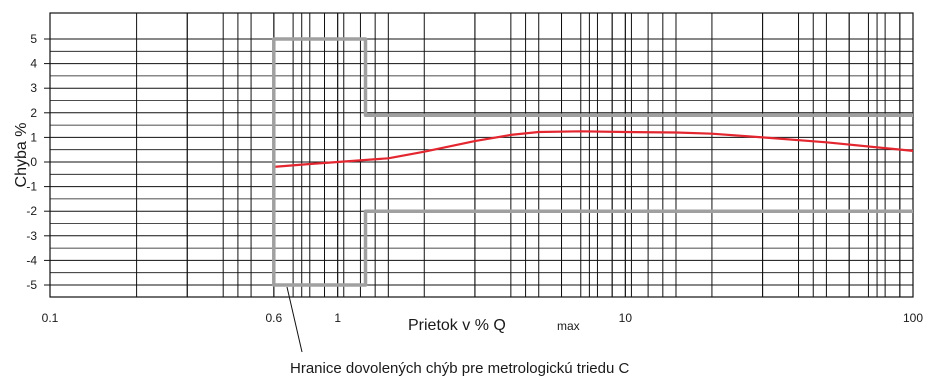  Describe the element at coordinates (31, 236) in the screenshot. I see `y-tick-label: -3` at that location.